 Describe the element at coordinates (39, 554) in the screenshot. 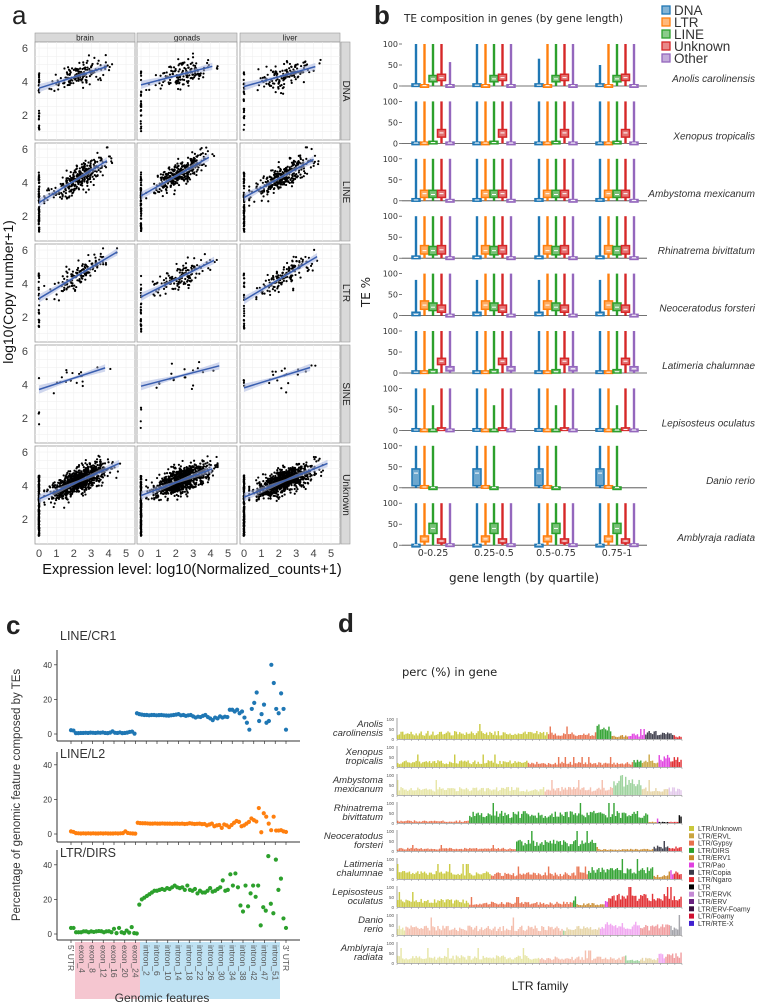

I see `x-tick-label: 0` at that location.